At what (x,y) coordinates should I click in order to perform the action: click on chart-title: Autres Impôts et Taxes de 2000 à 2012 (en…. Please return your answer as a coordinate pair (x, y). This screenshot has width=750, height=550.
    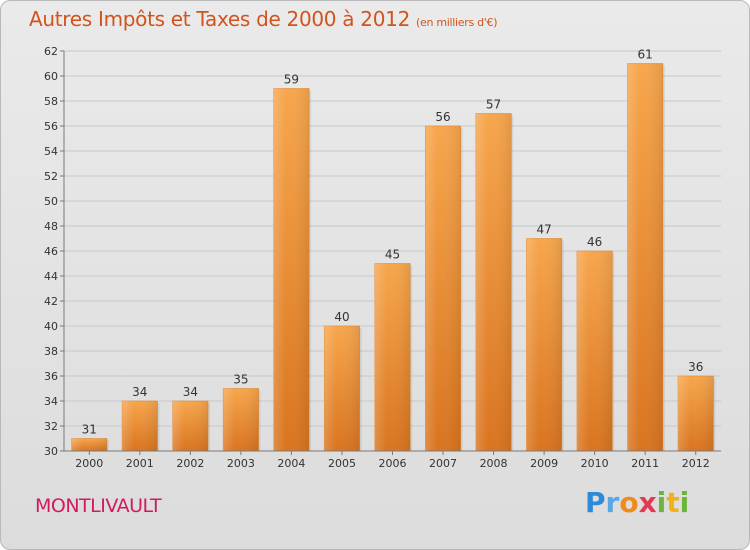
    Looking at the image, I should click on (263, 19).